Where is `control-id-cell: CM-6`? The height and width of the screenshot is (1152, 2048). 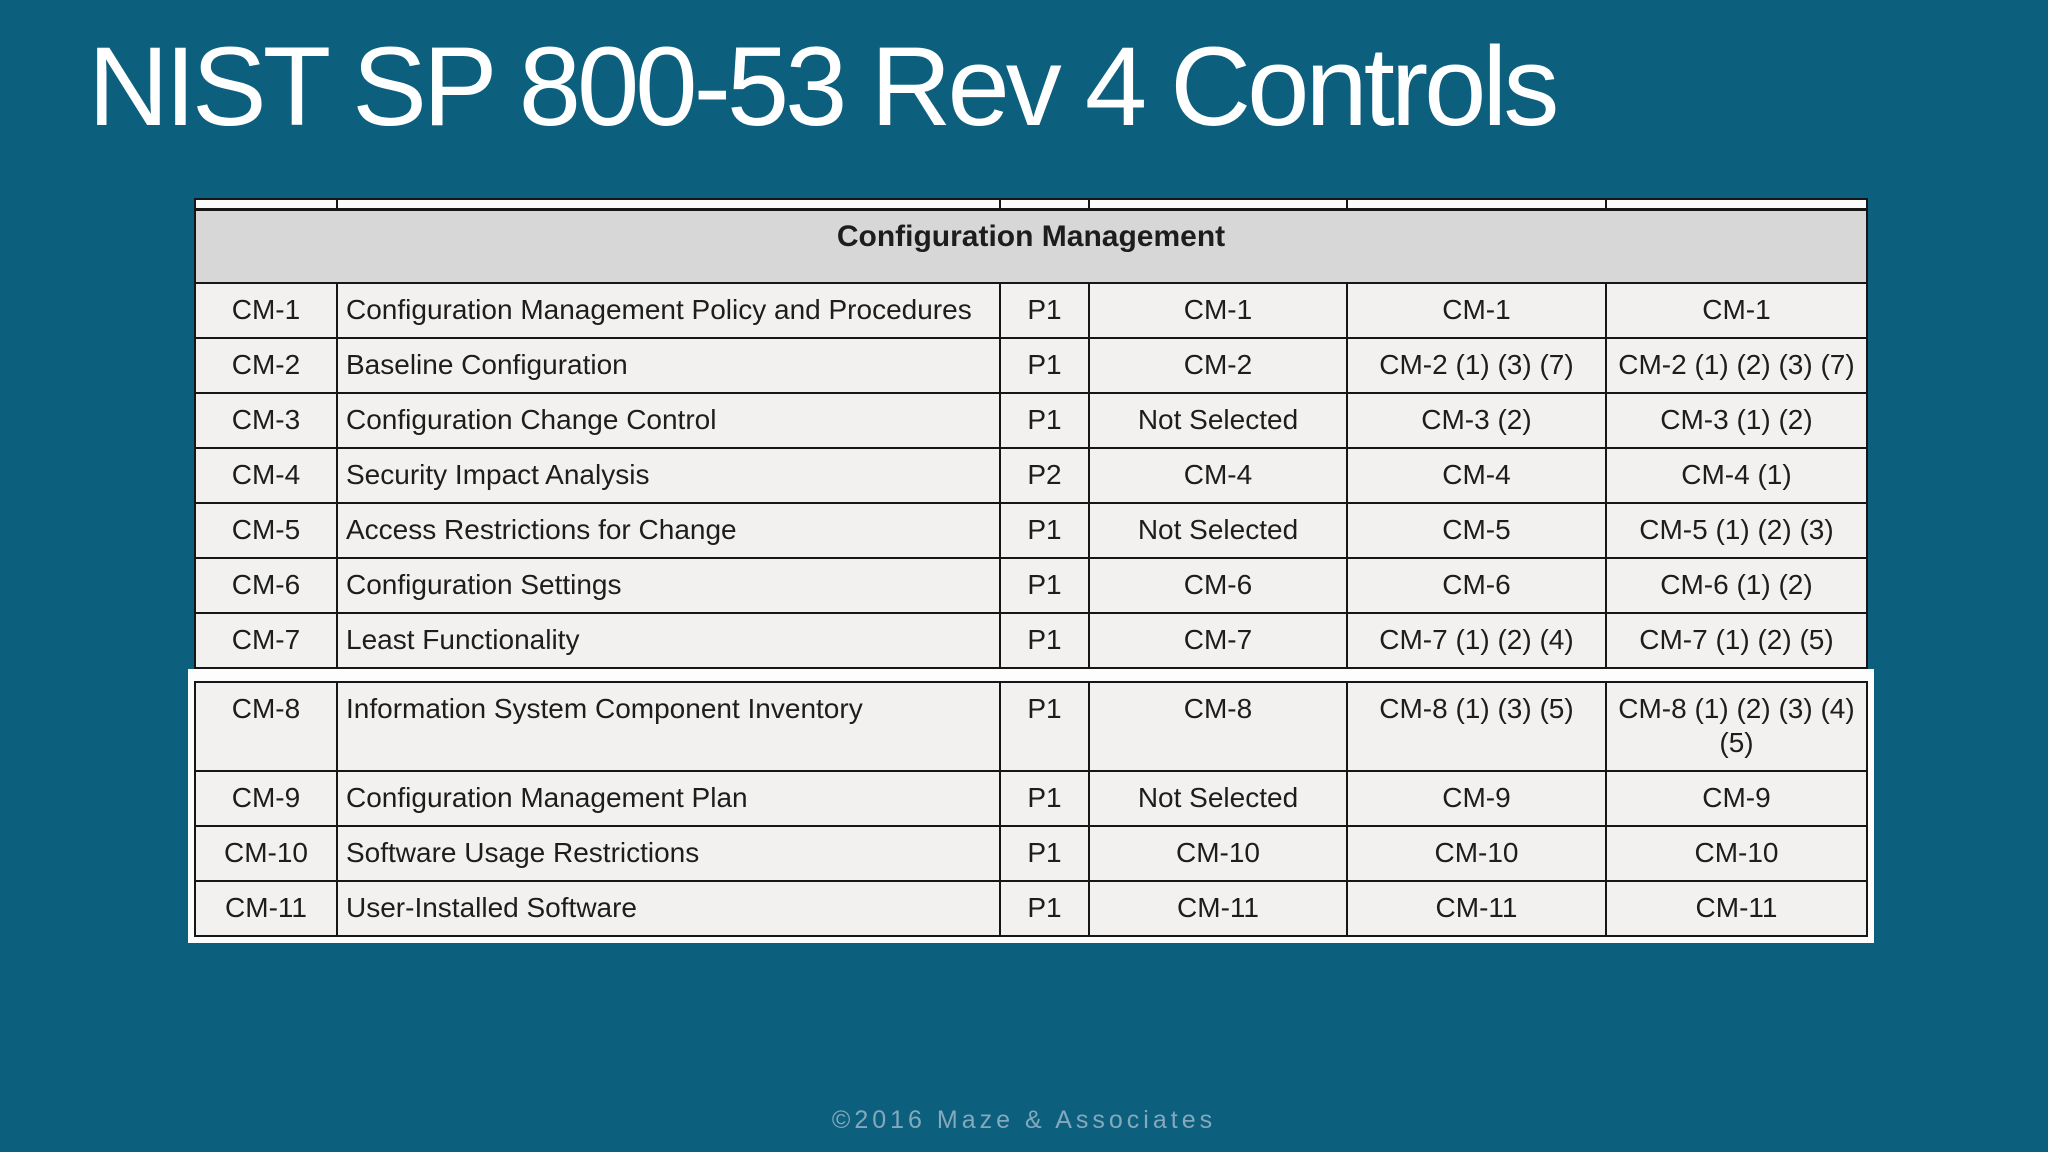
control-id-cell: CM-6 is located at coordinates (266, 585).